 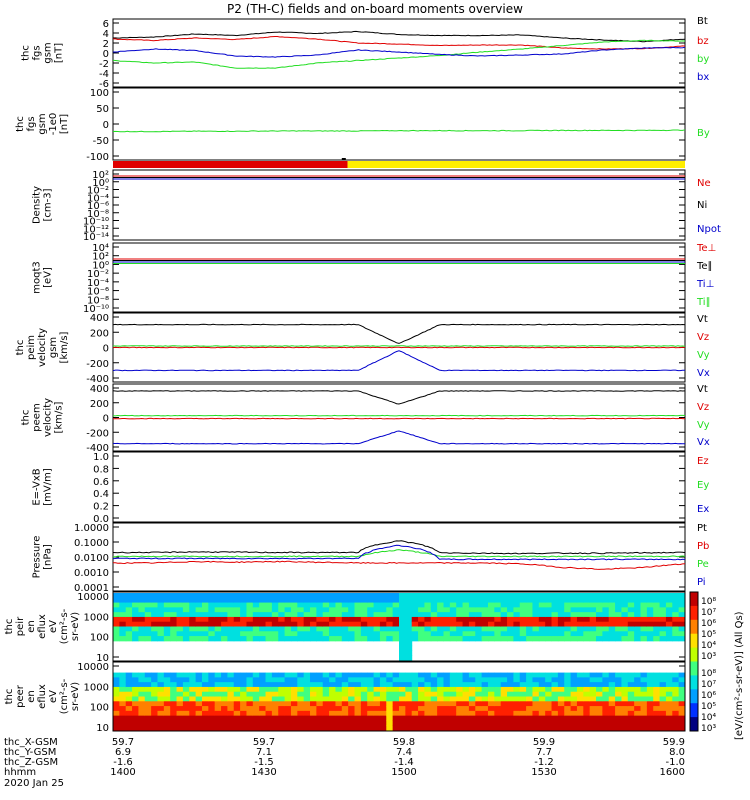 I want to click on legend-Vt: Vt, so click(x=702, y=389).